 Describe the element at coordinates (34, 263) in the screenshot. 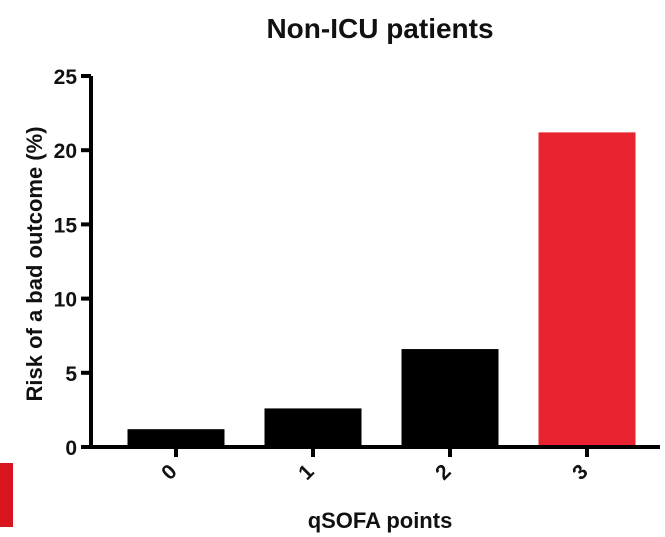

I see `y-axis-label: Risk of a bad outcome (%)` at that location.